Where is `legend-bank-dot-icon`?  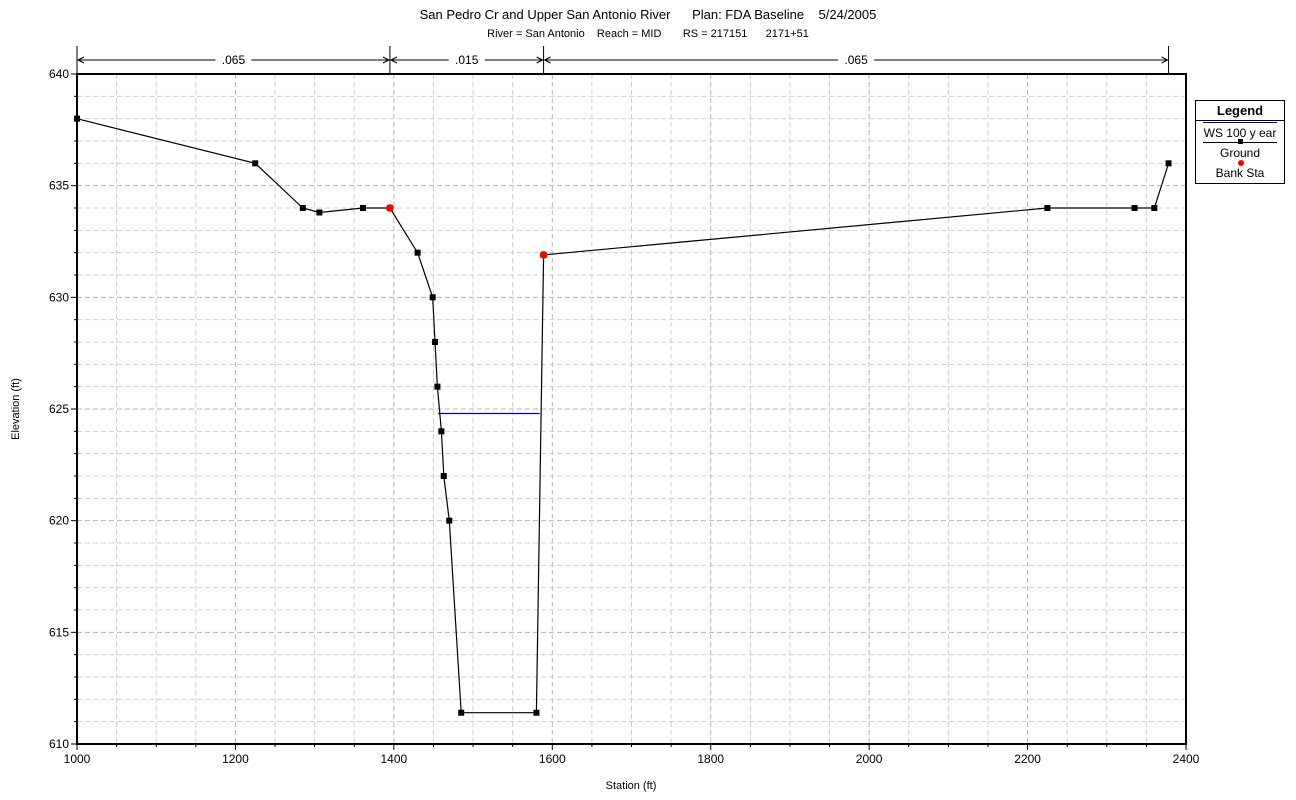
legend-bank-dot-icon is located at coordinates (1241, 163).